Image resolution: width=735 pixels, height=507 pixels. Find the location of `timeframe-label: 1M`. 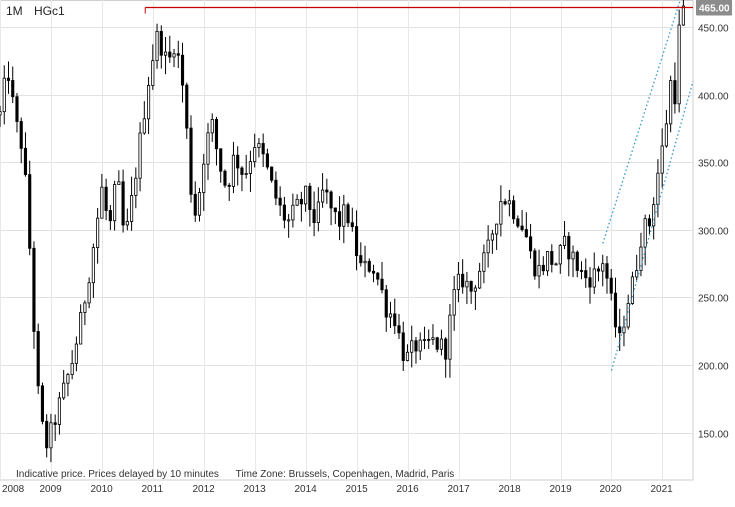

timeframe-label: 1M is located at coordinates (14, 11).